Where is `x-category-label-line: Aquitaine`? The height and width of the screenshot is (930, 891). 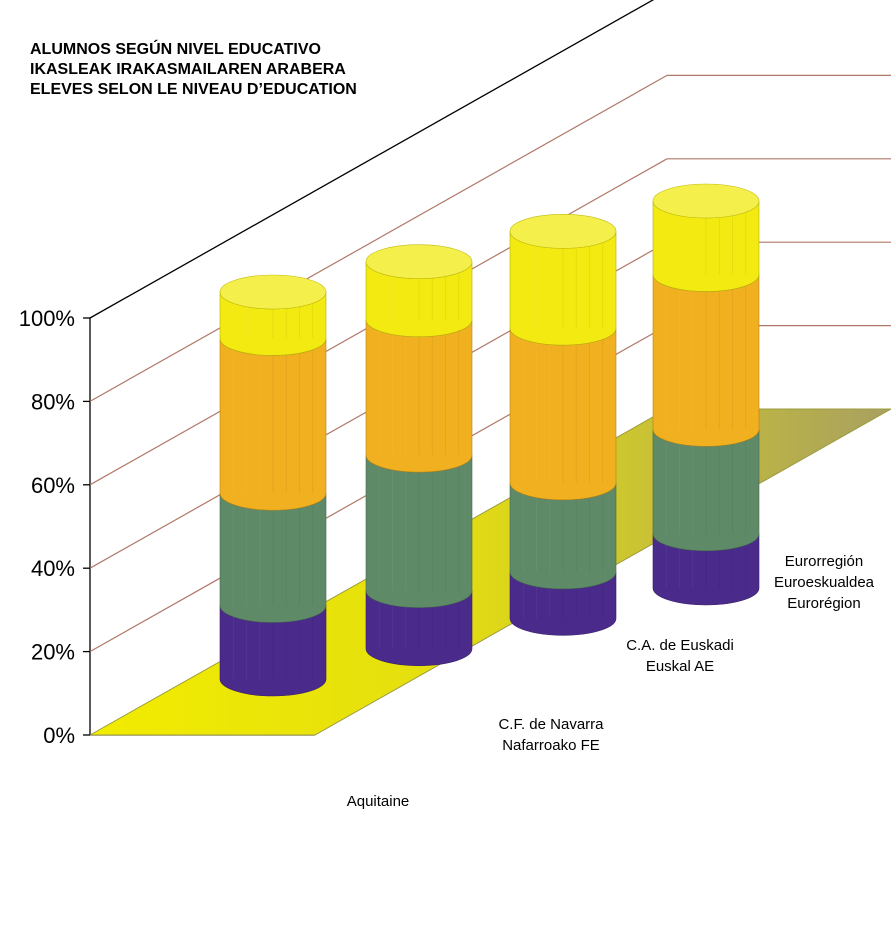
x-category-label-line: Aquitaine is located at coordinates (378, 801).